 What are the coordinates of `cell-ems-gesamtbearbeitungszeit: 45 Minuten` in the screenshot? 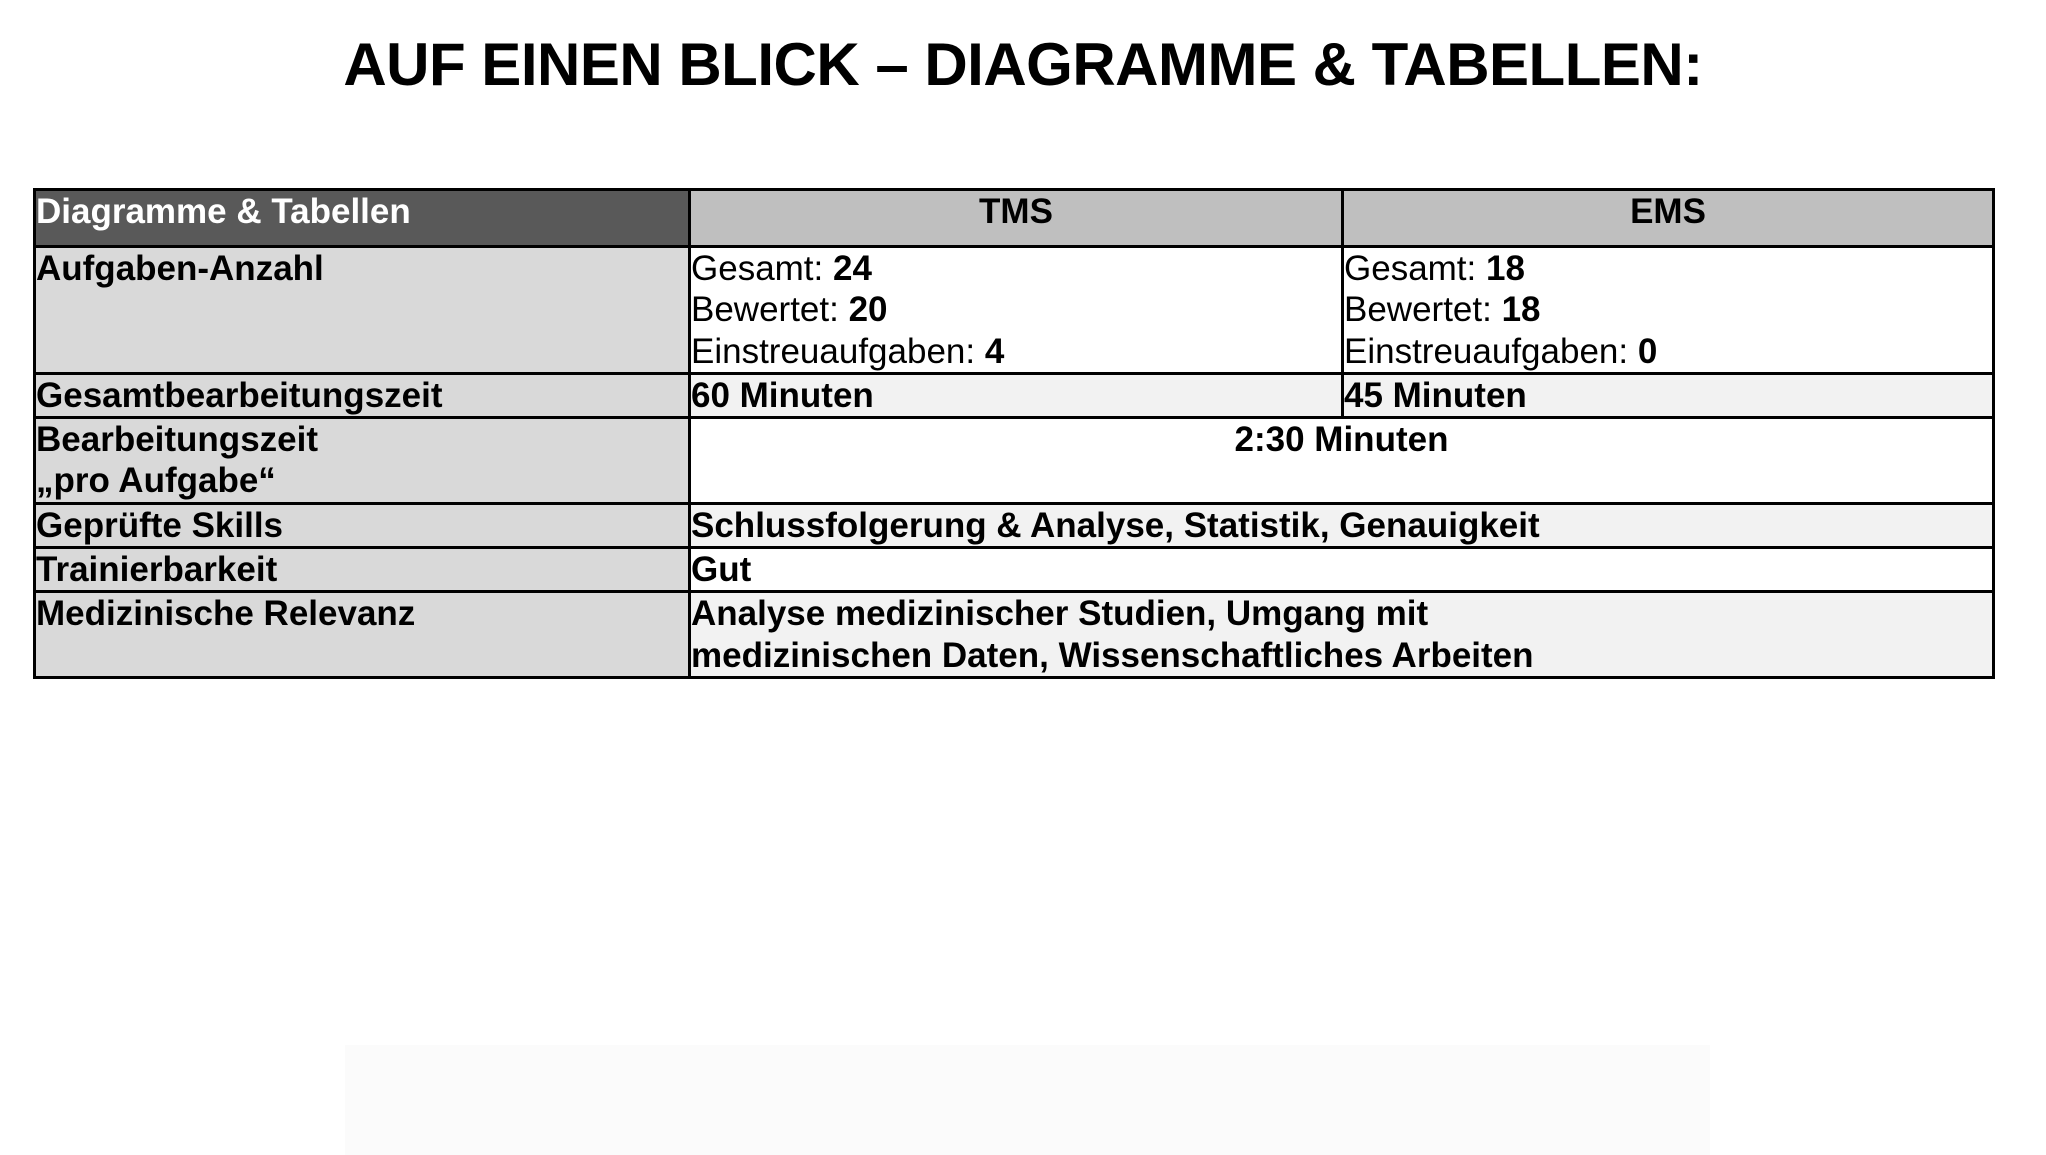 It's located at (1668, 395).